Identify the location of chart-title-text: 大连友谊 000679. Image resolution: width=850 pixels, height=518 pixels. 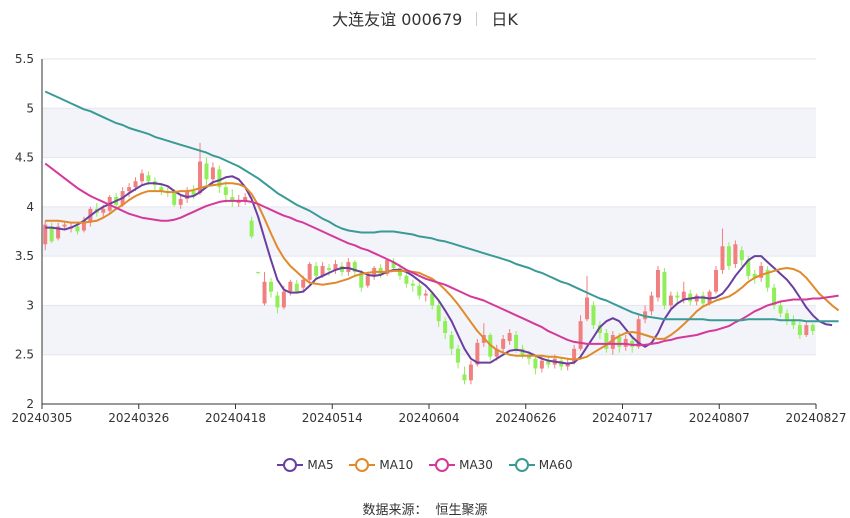
(397, 19).